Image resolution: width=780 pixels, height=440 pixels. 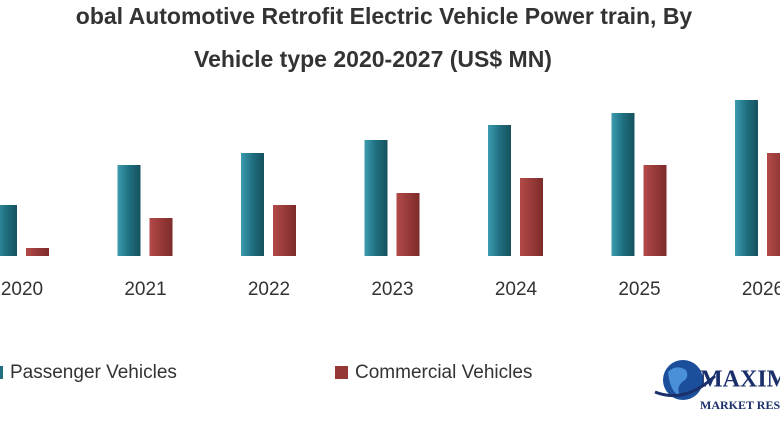 What do you see at coordinates (373, 59) in the screenshot?
I see `chart-title: Vehicle type 2020-2027 (US$ MN)` at bounding box center [373, 59].